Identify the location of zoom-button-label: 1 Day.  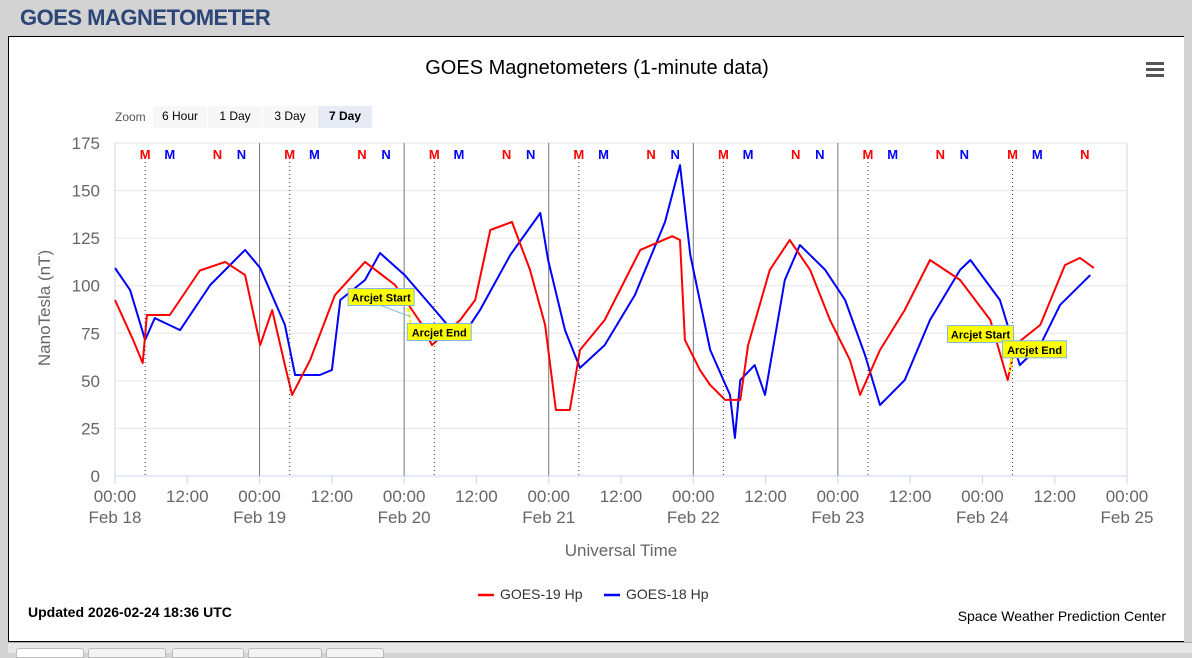
(234, 116).